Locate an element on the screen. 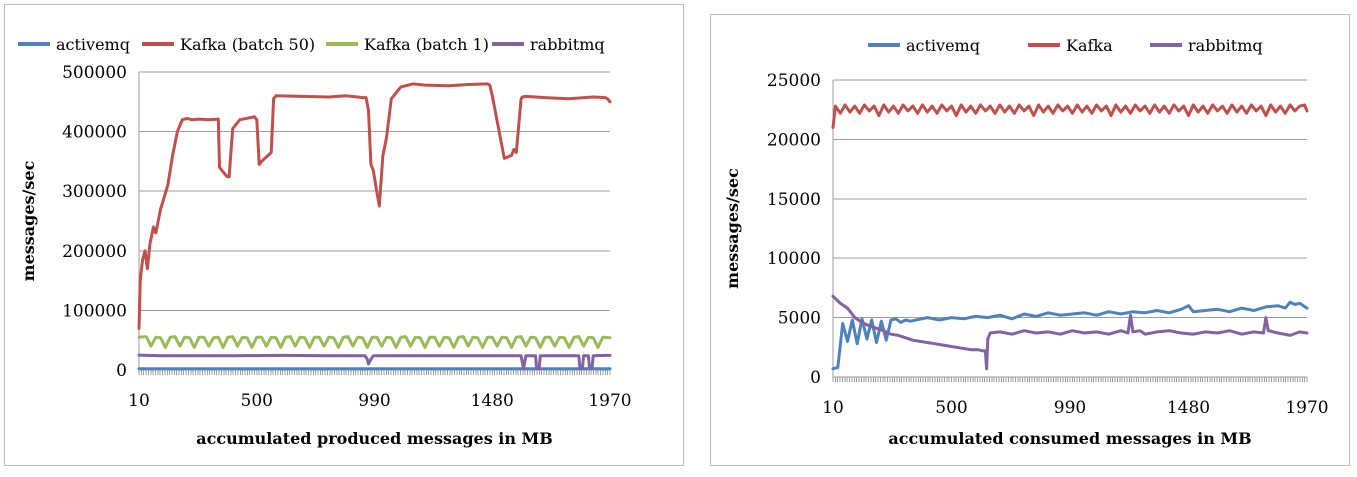 This screenshot has width=1357, height=477. y-tick-label: 10000 is located at coordinates (794, 259).